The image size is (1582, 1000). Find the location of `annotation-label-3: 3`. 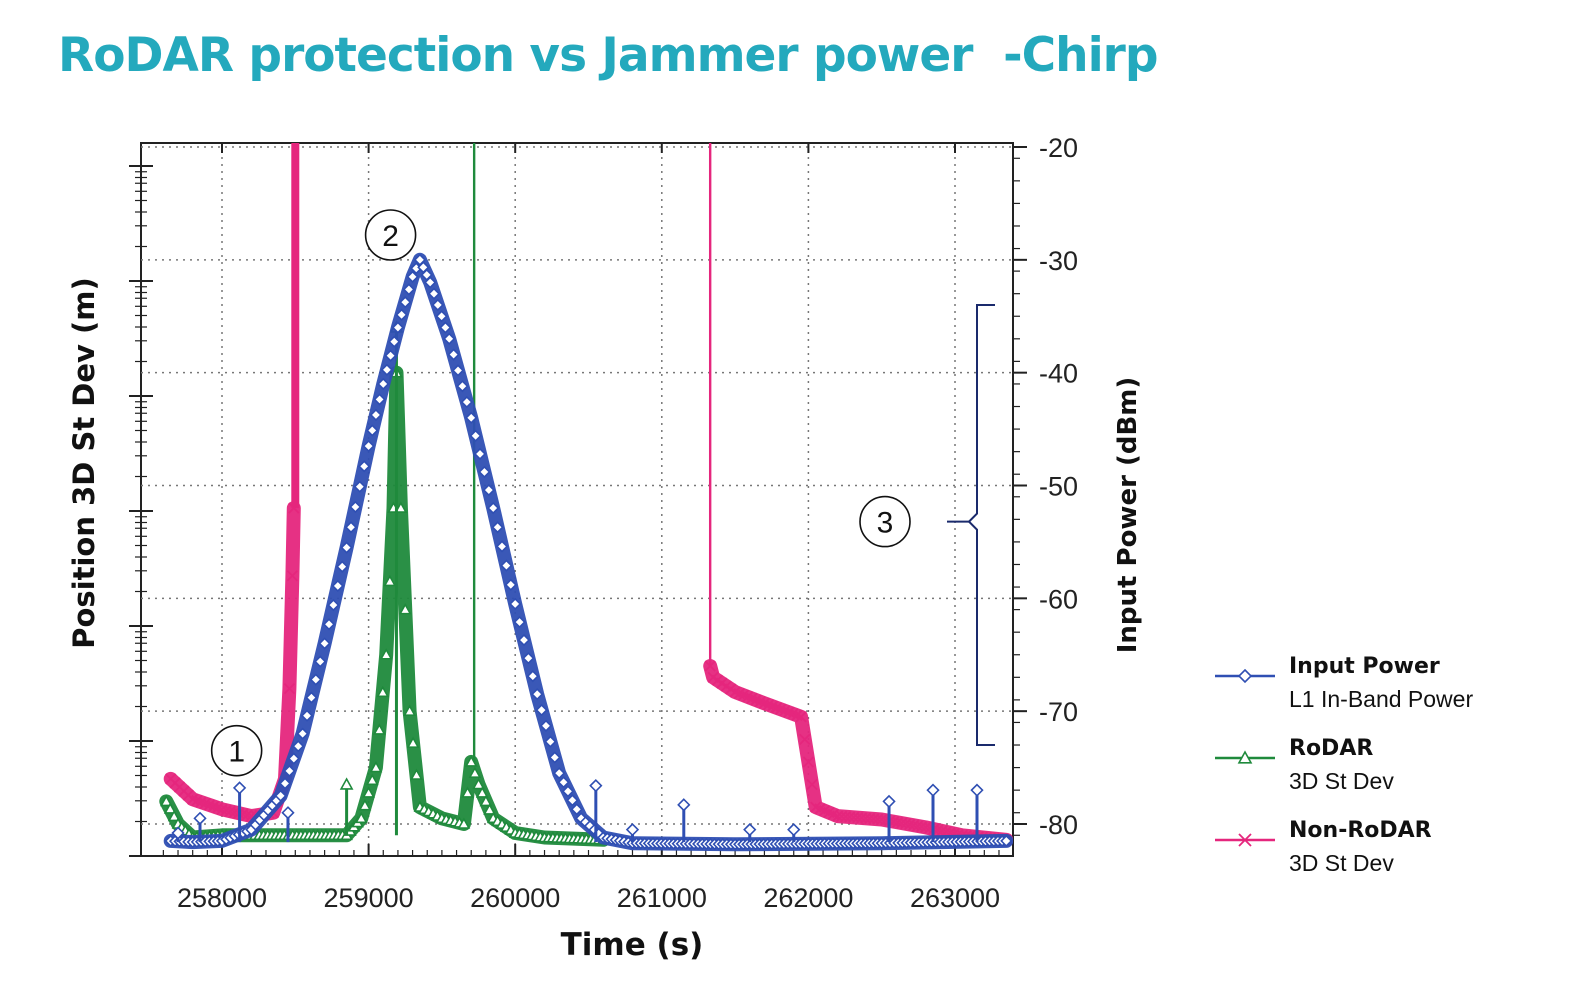

annotation-label-3: 3 is located at coordinates (885, 523).